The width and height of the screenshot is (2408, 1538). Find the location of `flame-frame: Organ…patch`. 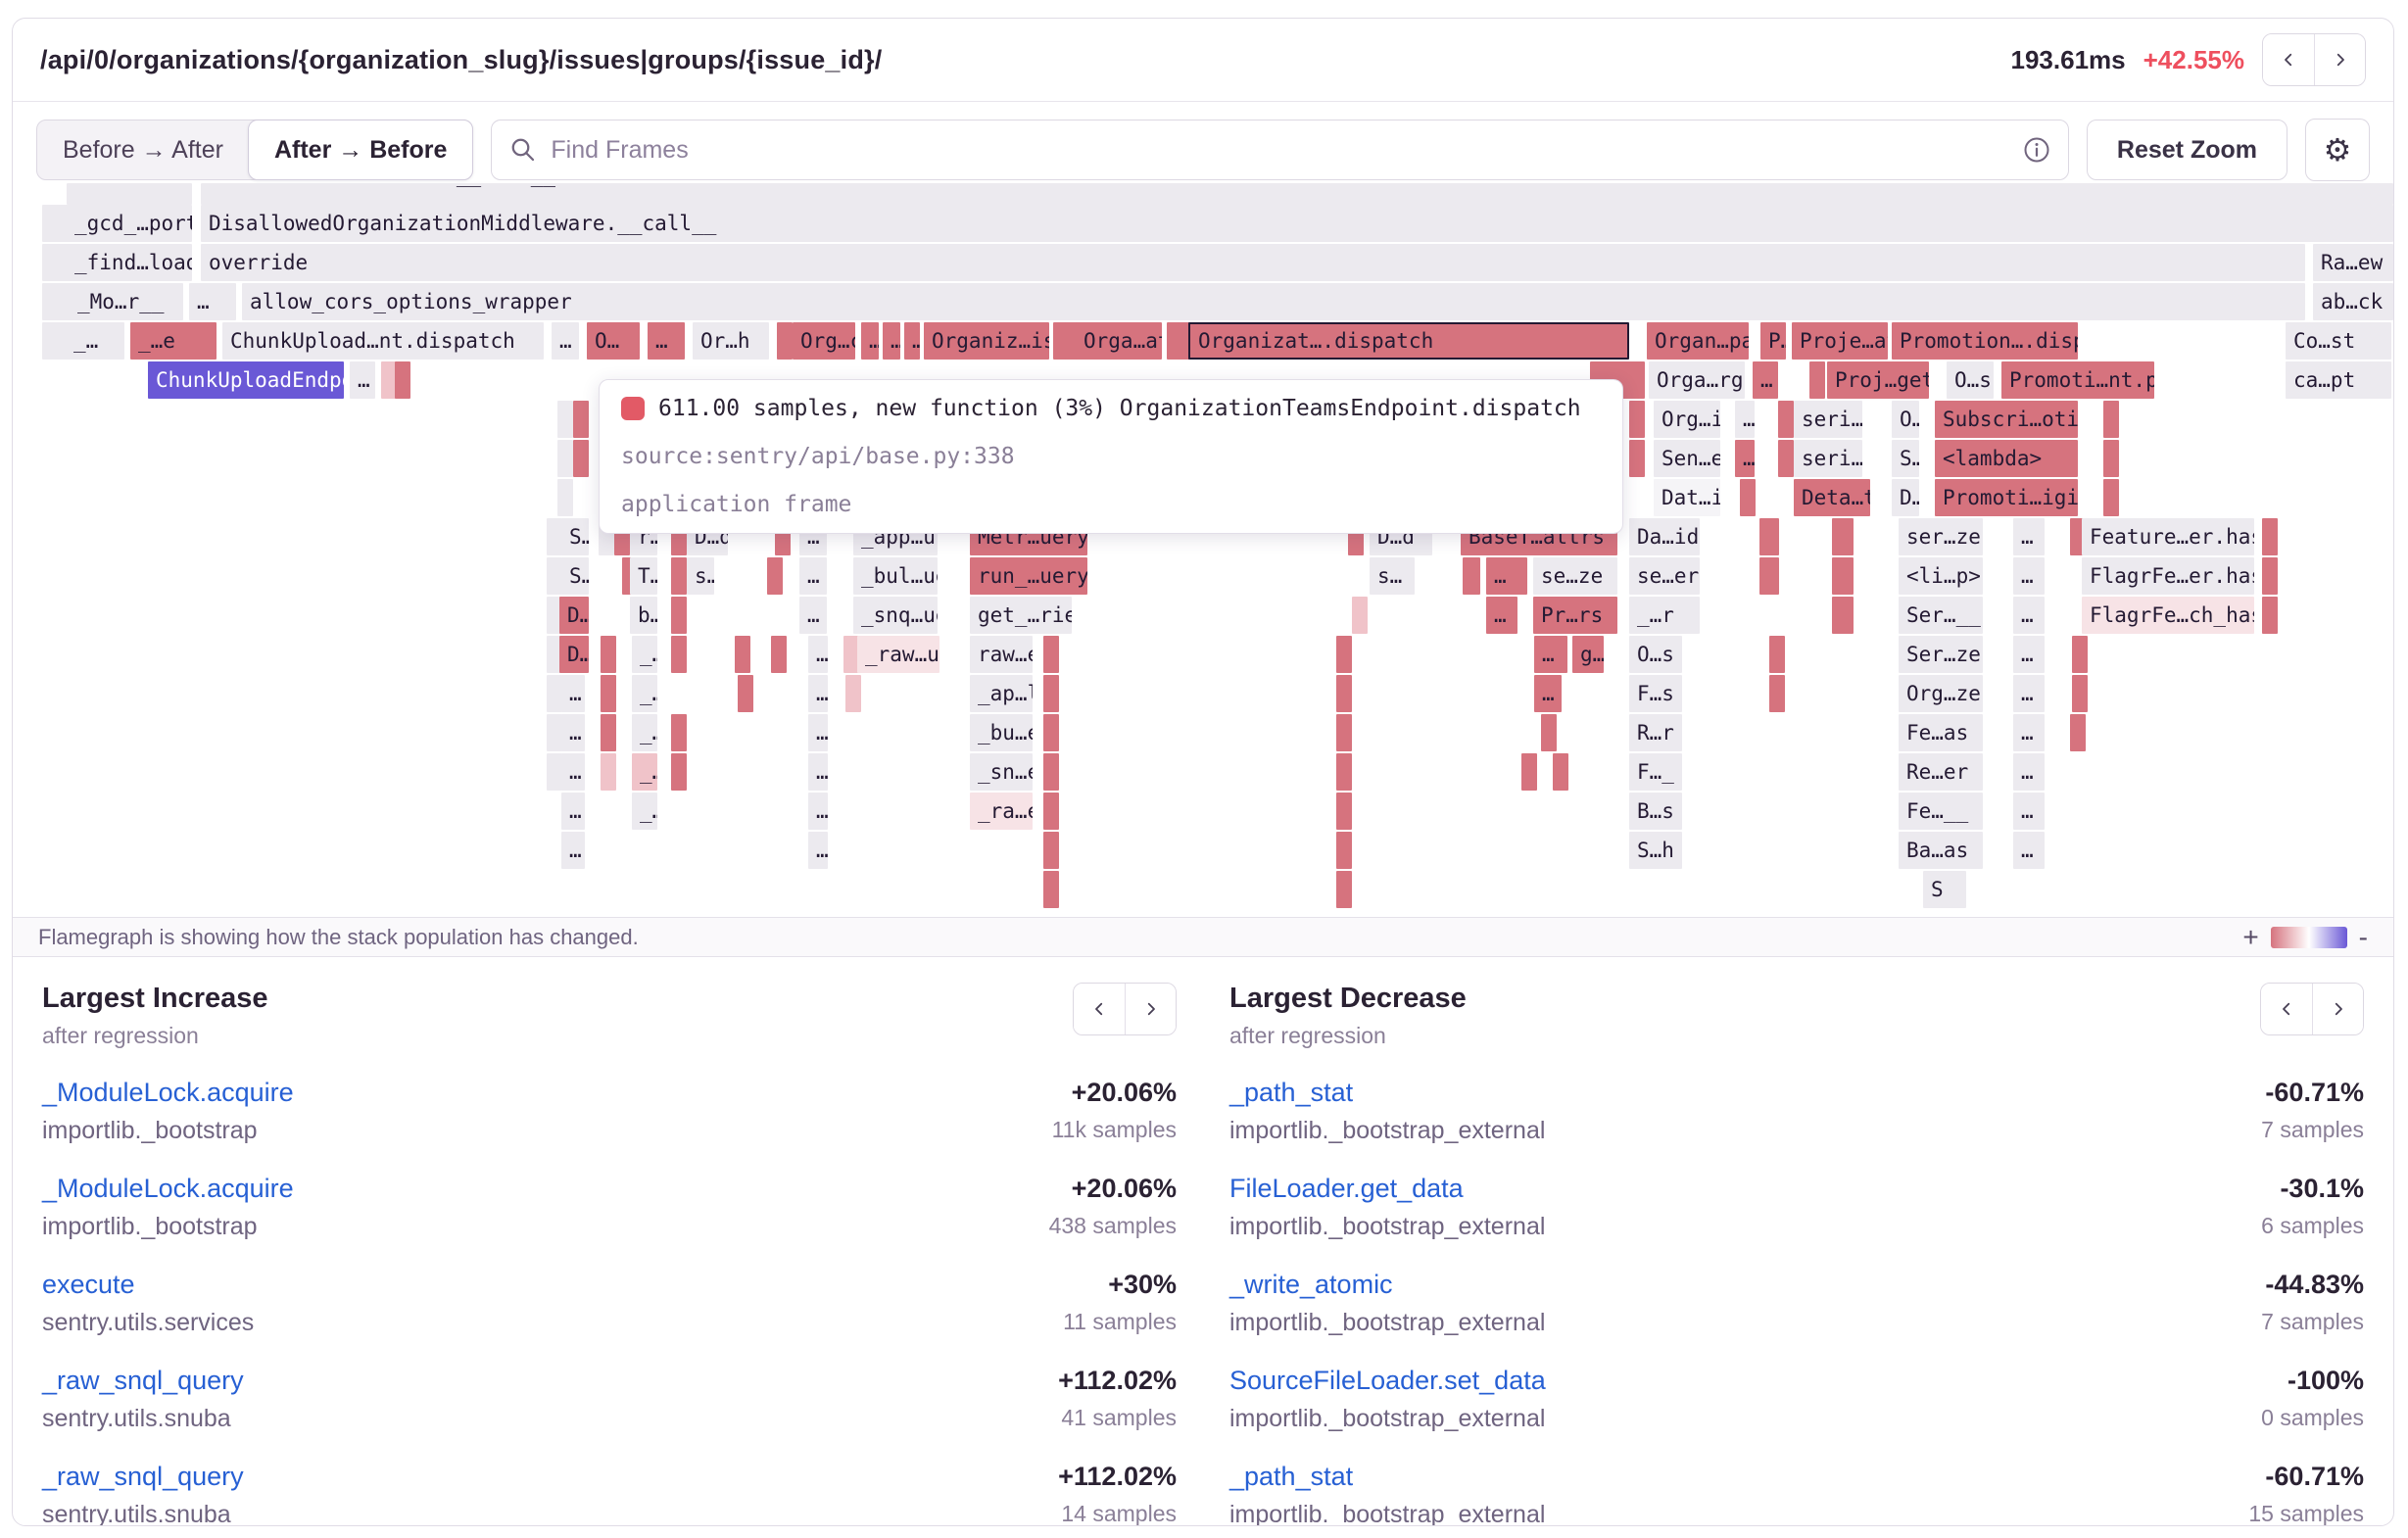

flame-frame: Organ…patch is located at coordinates (1698, 341).